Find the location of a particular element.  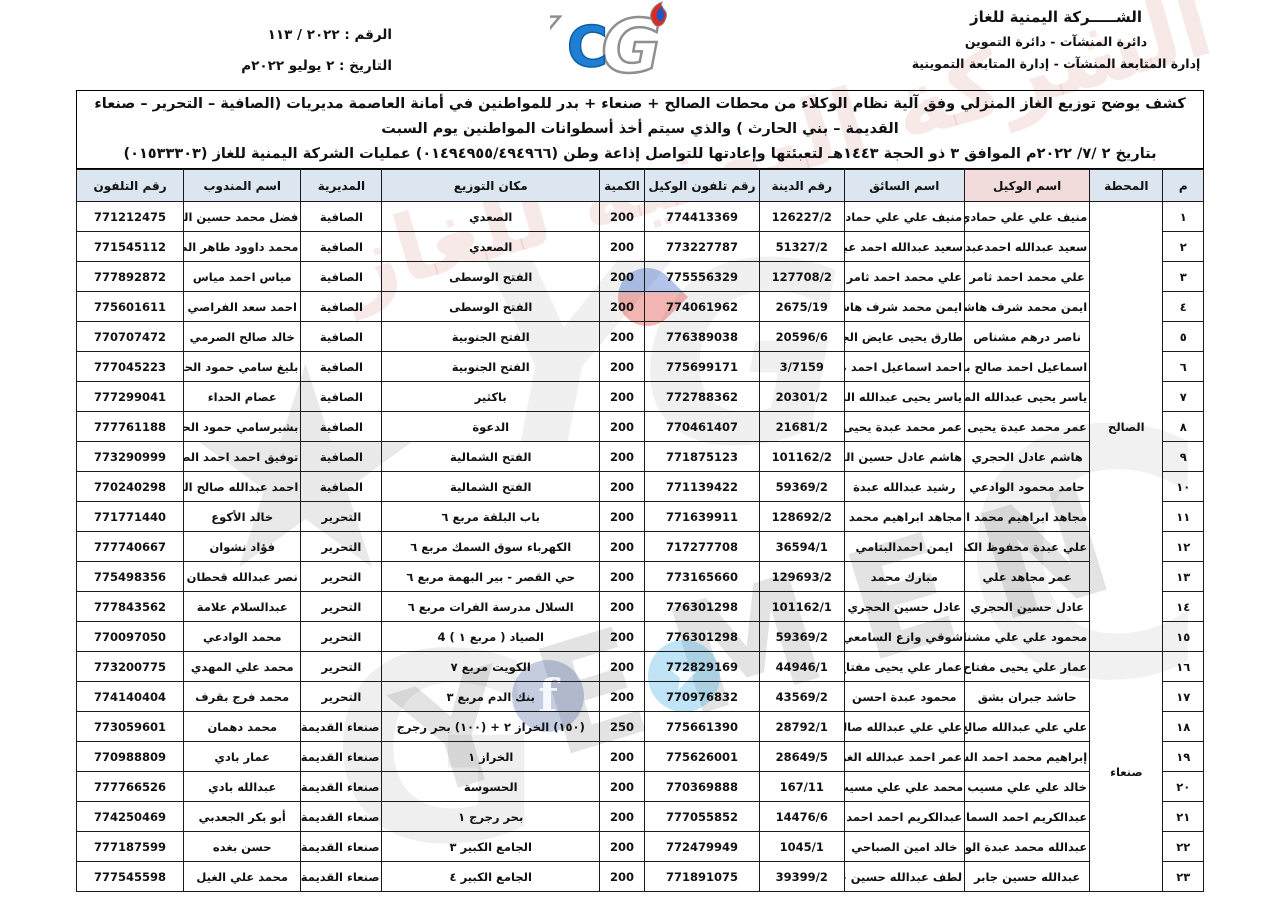

cell-agent_phone: 774061962 is located at coordinates (702, 306).